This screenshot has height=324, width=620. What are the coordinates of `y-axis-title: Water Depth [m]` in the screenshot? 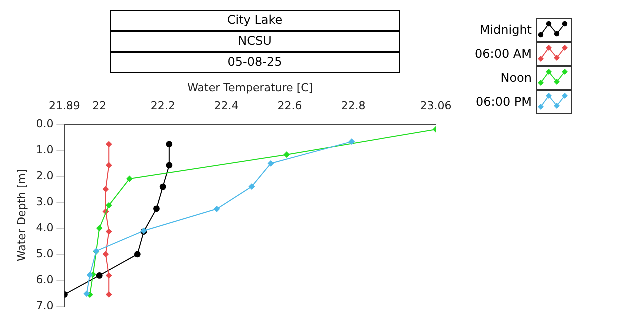 It's located at (21, 215).